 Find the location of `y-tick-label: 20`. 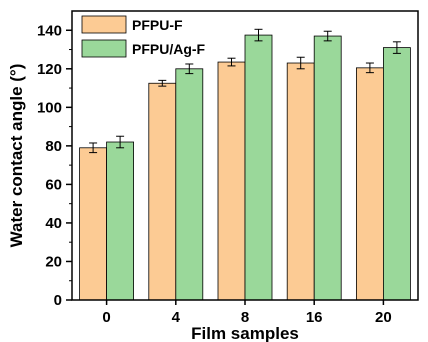

y-tick-label: 20 is located at coordinates (53, 261).